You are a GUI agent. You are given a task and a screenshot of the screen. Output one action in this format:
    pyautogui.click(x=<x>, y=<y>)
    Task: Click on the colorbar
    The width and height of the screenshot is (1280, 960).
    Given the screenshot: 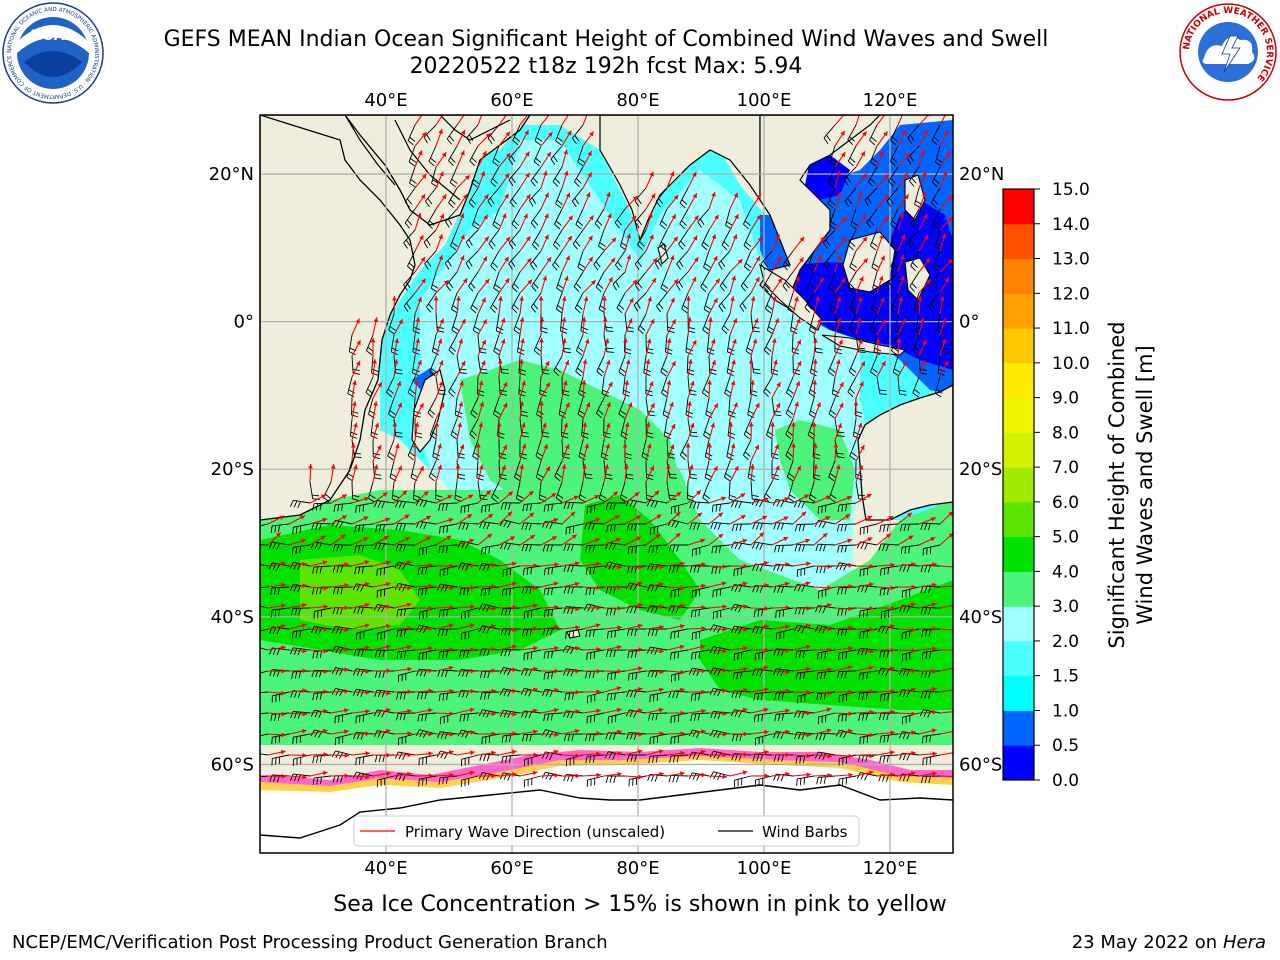 What is the action you would take?
    pyautogui.click(x=1018, y=485)
    